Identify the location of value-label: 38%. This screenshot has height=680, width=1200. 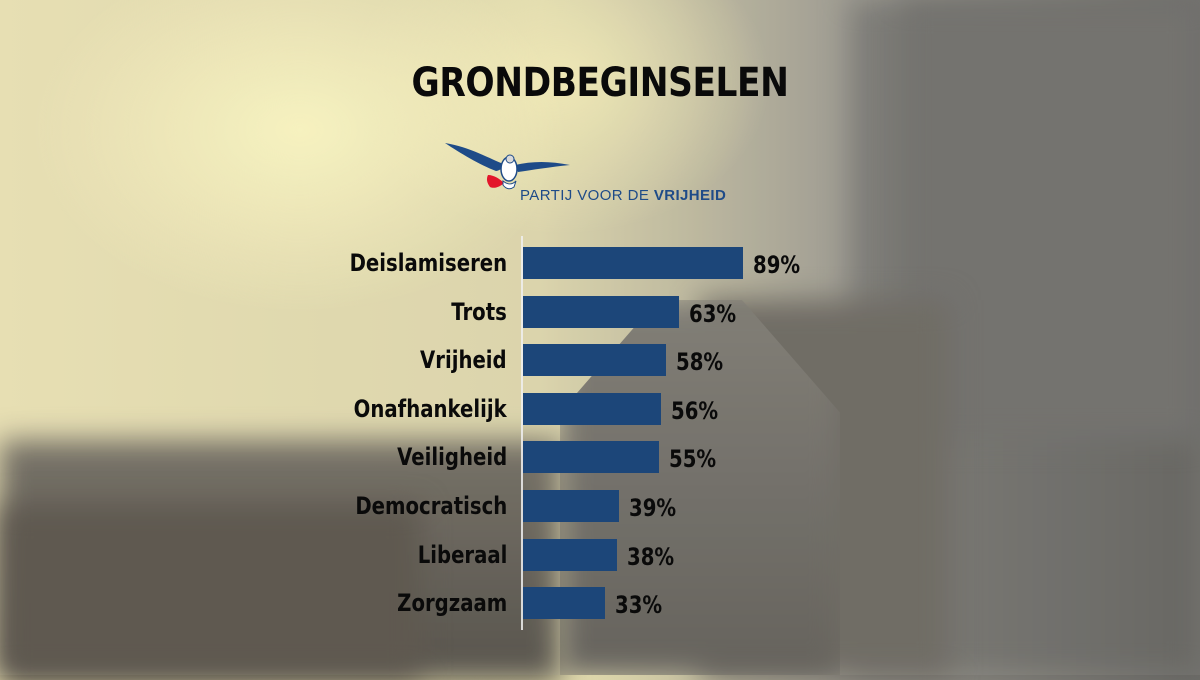
(650, 556).